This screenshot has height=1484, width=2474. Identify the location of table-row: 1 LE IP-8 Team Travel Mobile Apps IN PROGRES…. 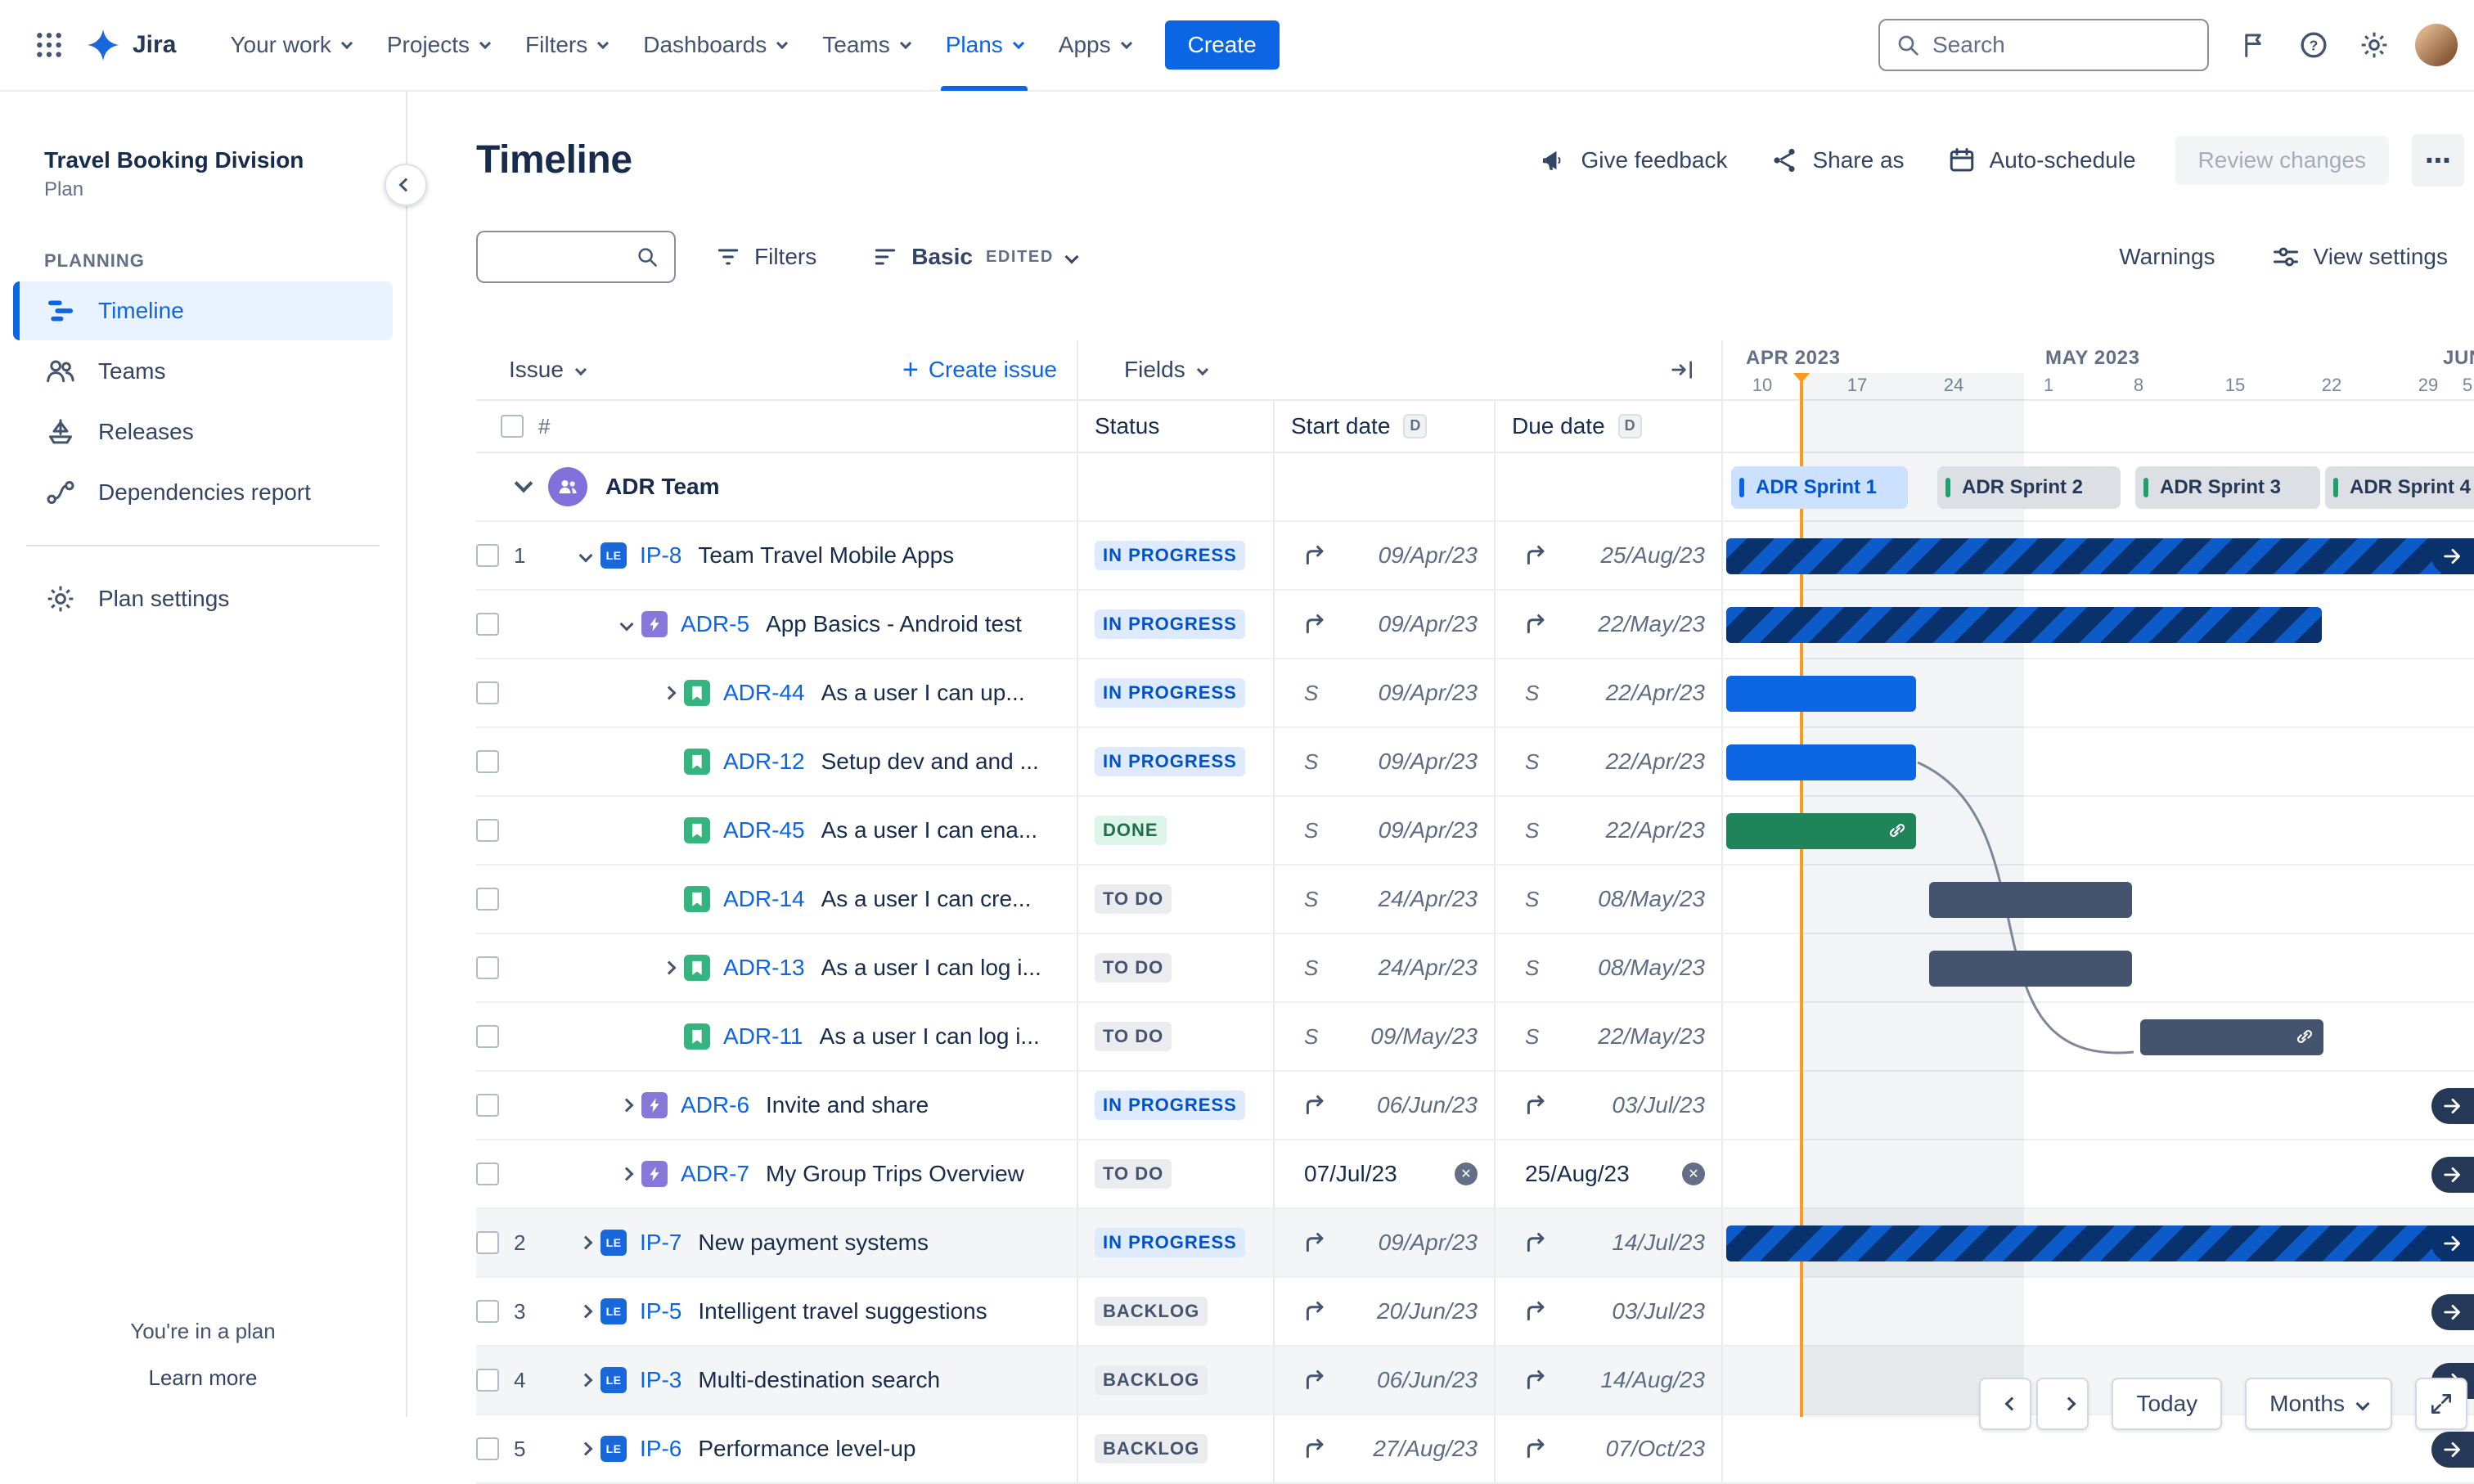
(1475, 556).